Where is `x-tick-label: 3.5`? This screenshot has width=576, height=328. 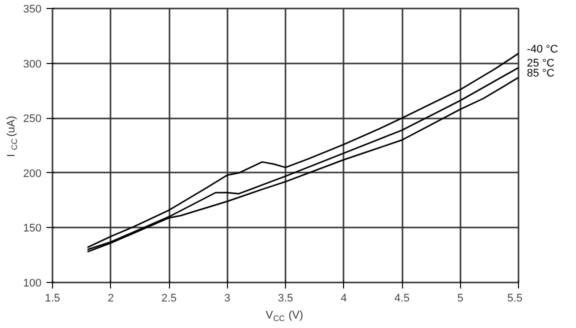
x-tick-label: 3.5 is located at coordinates (286, 298).